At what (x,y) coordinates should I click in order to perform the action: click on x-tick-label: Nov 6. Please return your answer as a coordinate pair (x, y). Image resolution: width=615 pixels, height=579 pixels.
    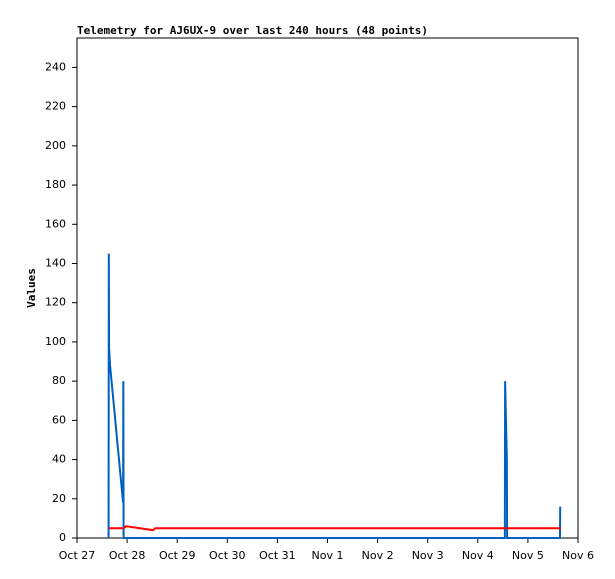
    Looking at the image, I should click on (578, 555).